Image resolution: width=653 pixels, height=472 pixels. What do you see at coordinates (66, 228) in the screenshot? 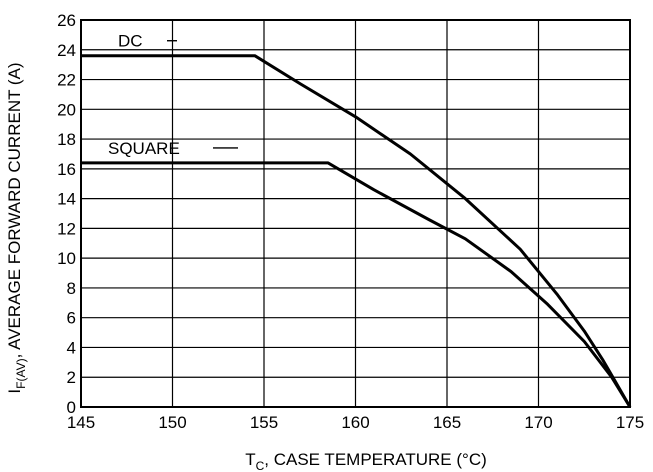
I see `y-tick-label: 12` at bounding box center [66, 228].